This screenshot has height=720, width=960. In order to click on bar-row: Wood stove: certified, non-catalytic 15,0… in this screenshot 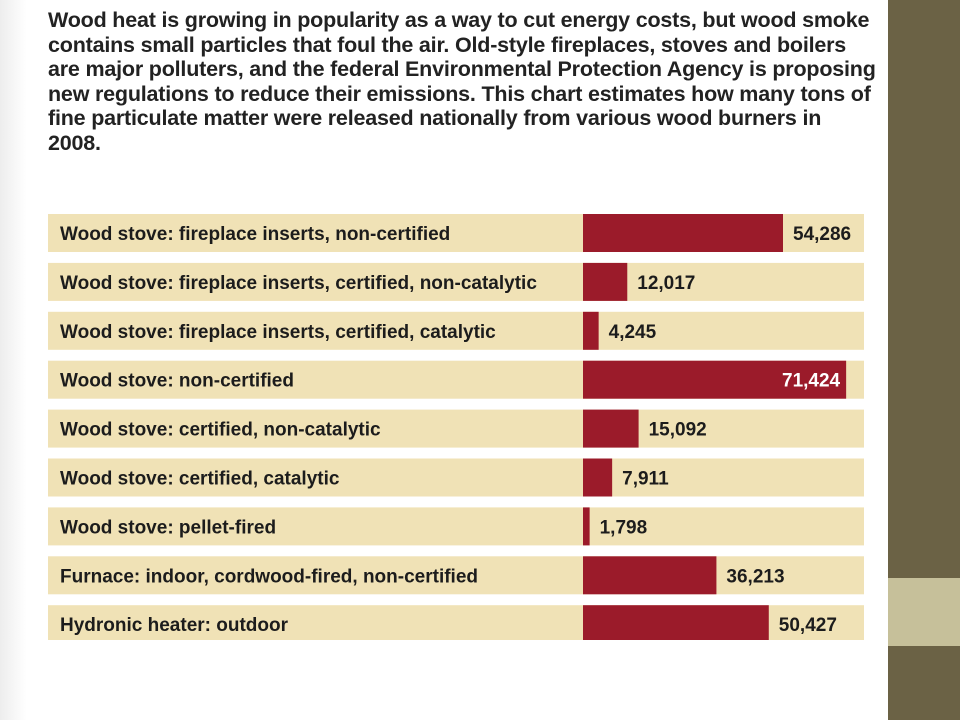, I will do `click(456, 428)`.